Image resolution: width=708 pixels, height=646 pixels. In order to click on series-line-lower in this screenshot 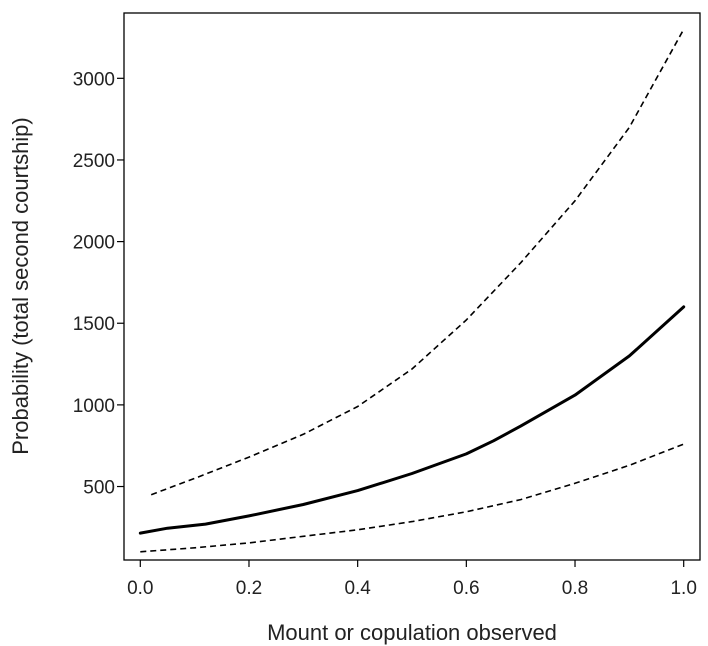, I will do `click(412, 498)`.